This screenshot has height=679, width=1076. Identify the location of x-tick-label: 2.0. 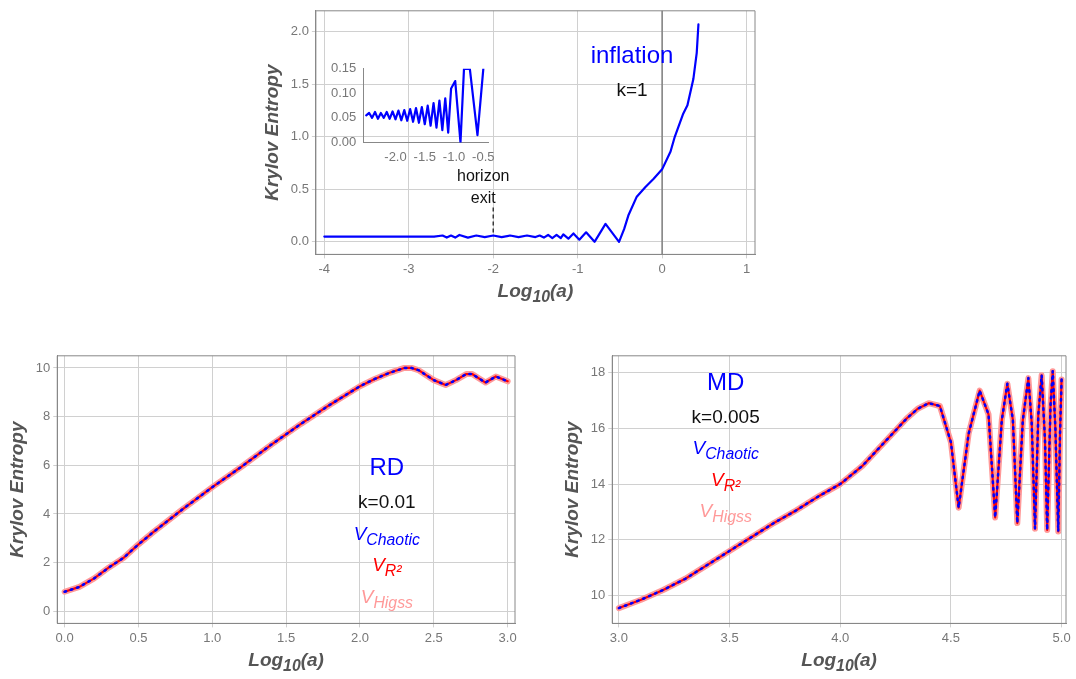
(359, 637).